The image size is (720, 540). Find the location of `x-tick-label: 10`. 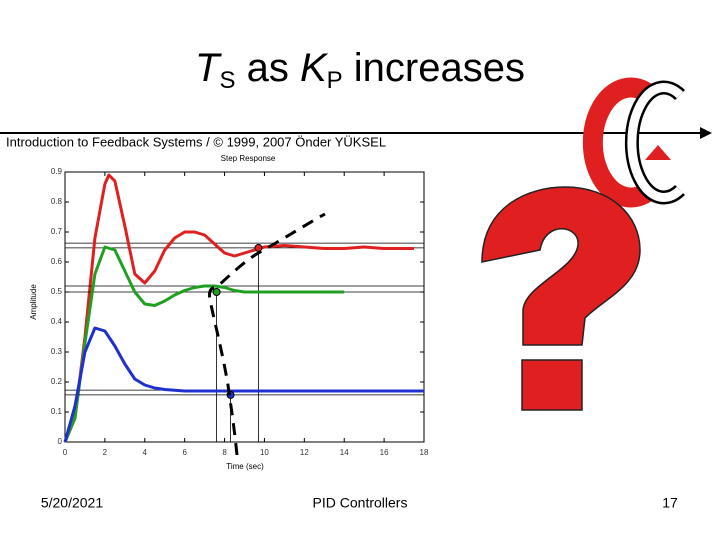

x-tick-label: 10 is located at coordinates (264, 452).